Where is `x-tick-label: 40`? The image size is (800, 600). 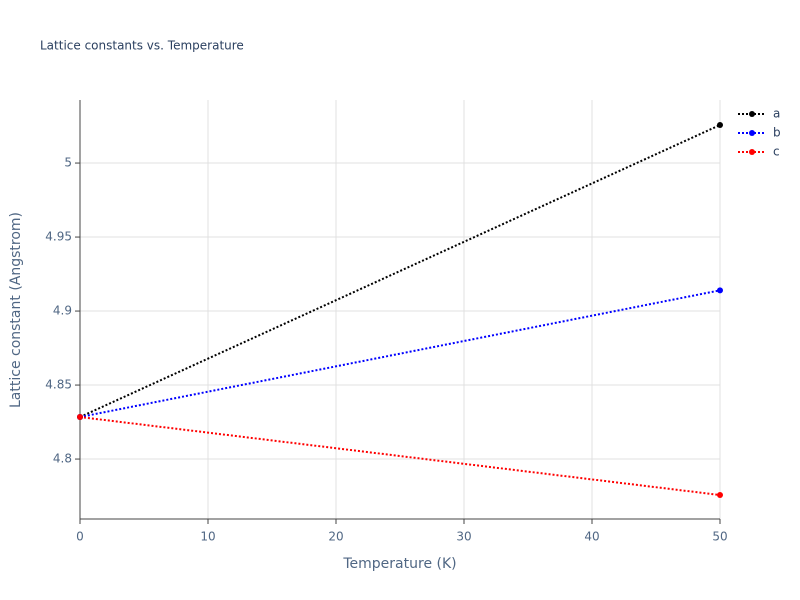
x-tick-label: 40 is located at coordinates (591, 537).